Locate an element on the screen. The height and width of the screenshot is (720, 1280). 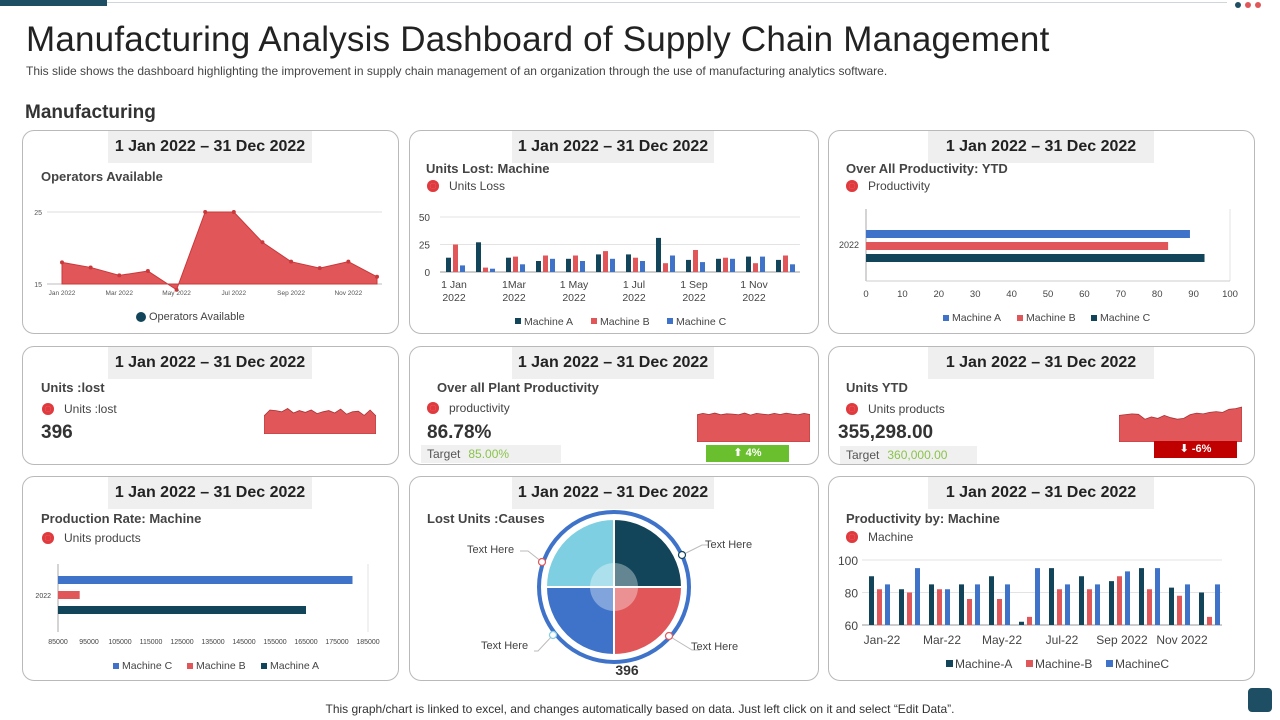
panel-title: Units :lost is located at coordinates (73, 387).